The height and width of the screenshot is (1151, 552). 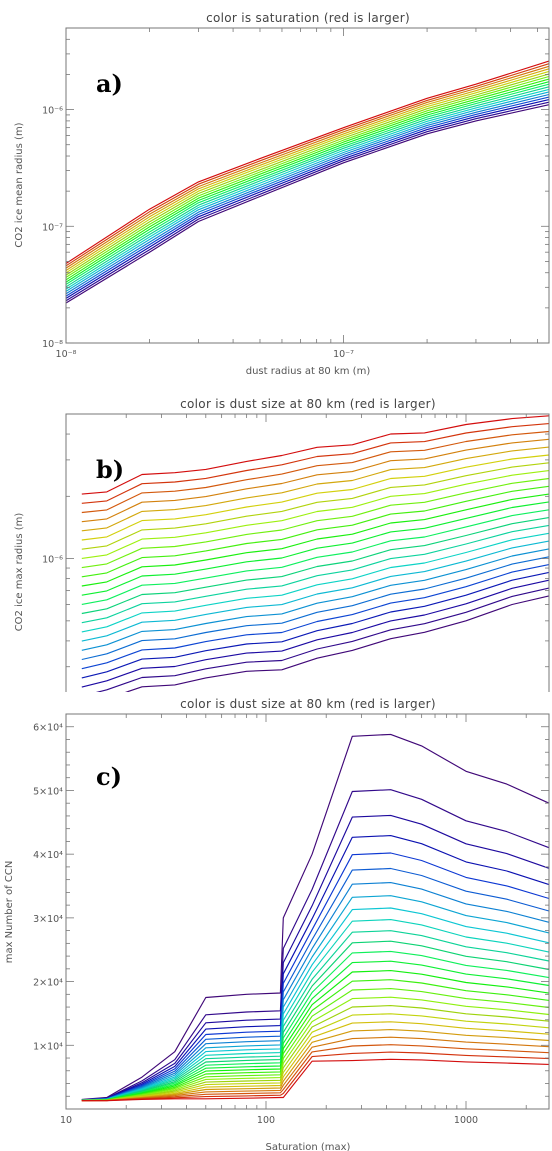 What do you see at coordinates (52, 227) in the screenshot?
I see `y-tick-label: 10⁻⁷` at bounding box center [52, 227].